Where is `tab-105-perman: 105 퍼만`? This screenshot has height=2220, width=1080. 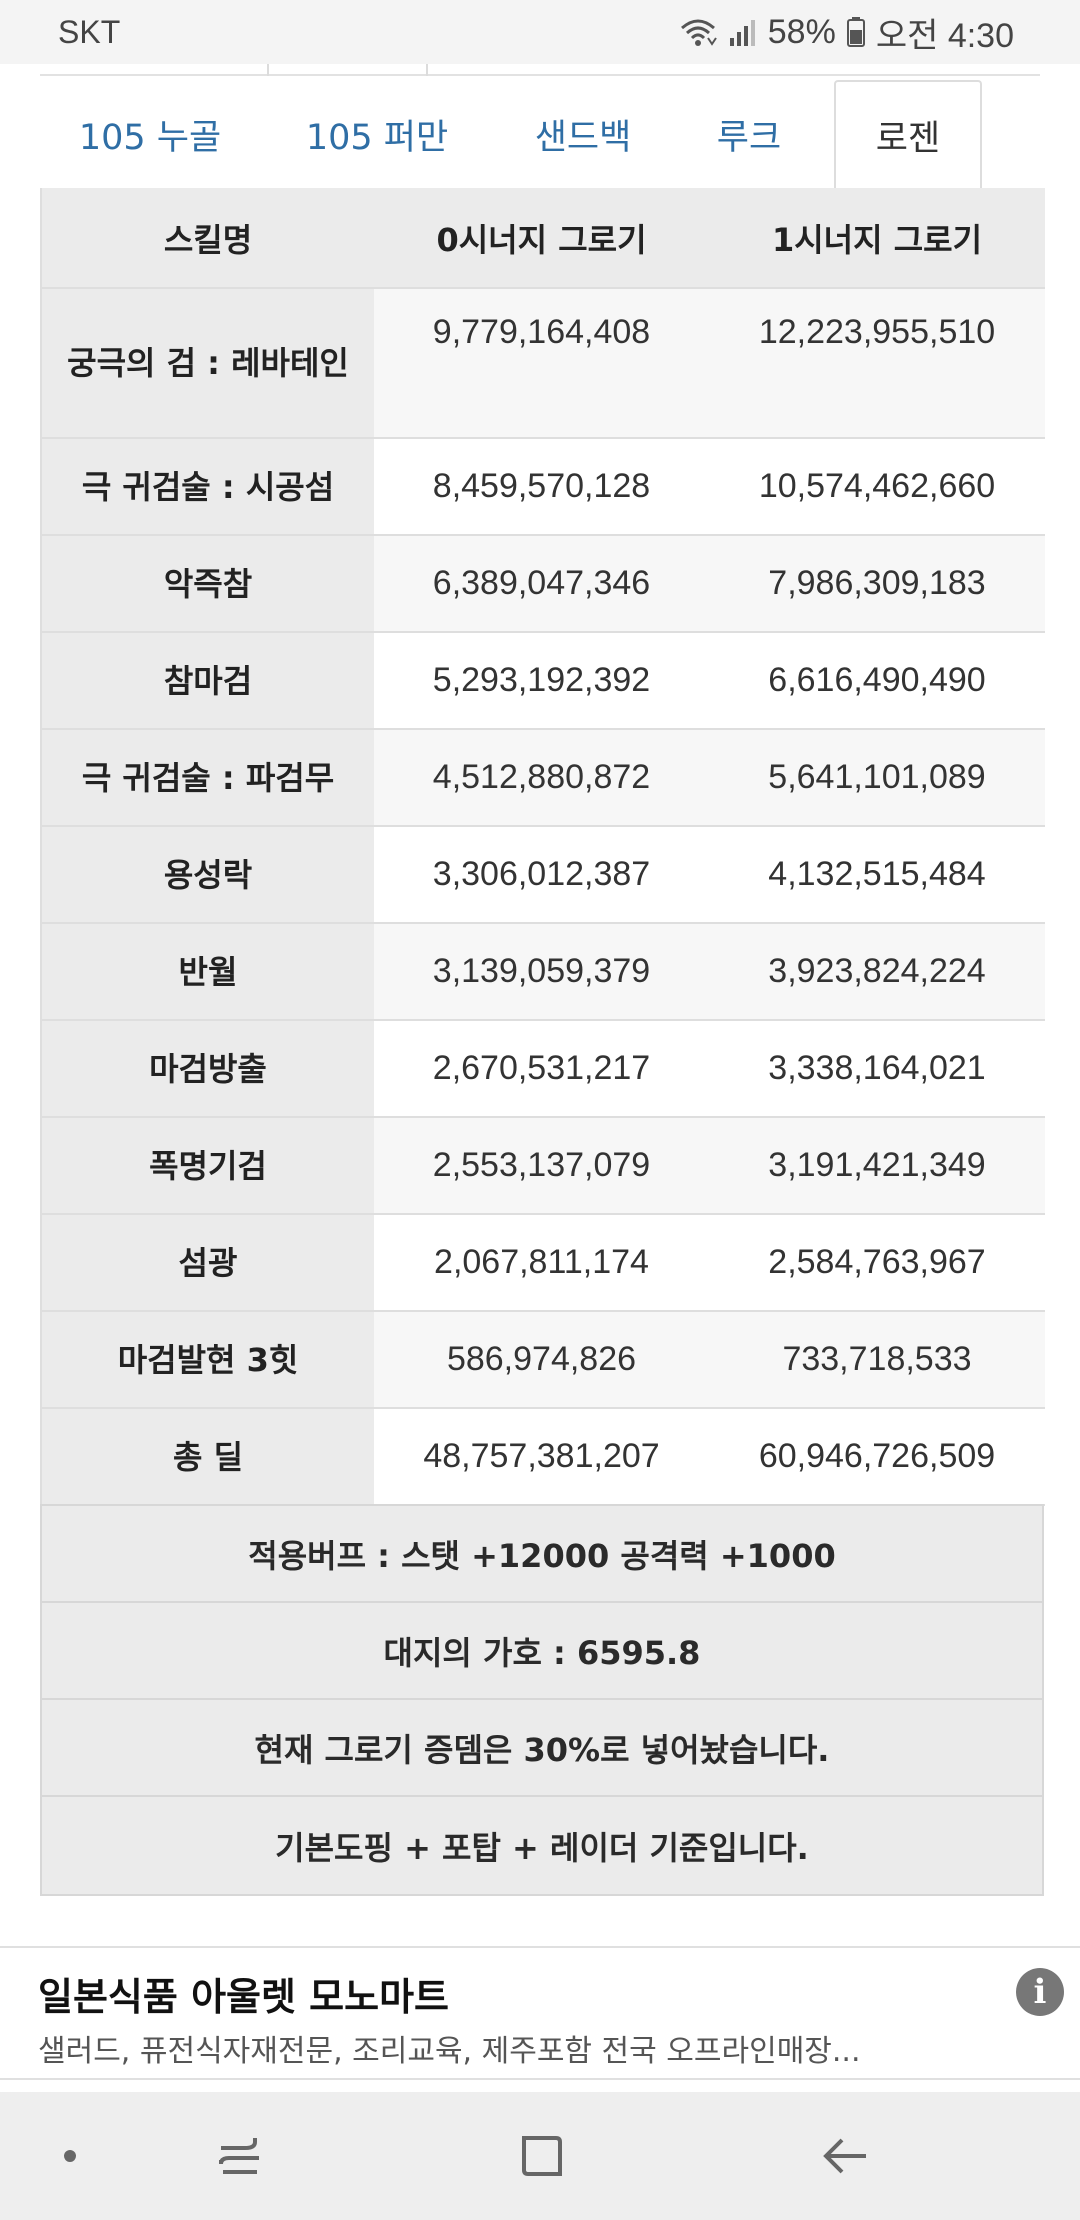
tab-105-perman: 105 퍼만 is located at coordinates (377, 137).